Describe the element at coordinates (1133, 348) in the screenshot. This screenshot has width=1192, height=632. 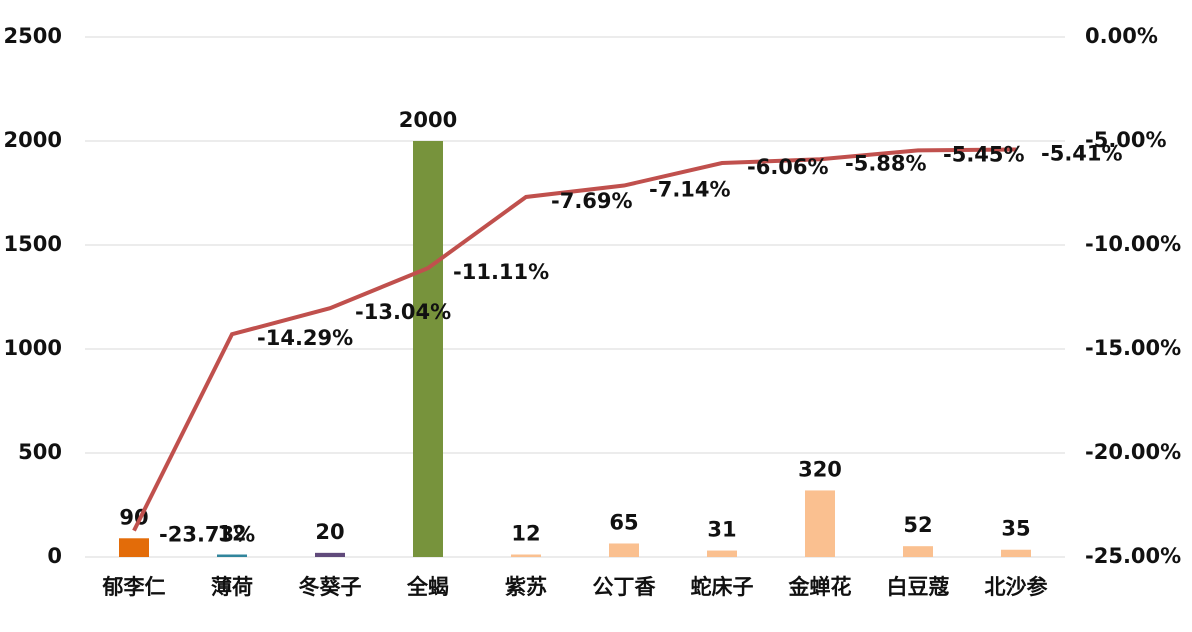
I see `y2-tick-label: -15.00%` at that location.